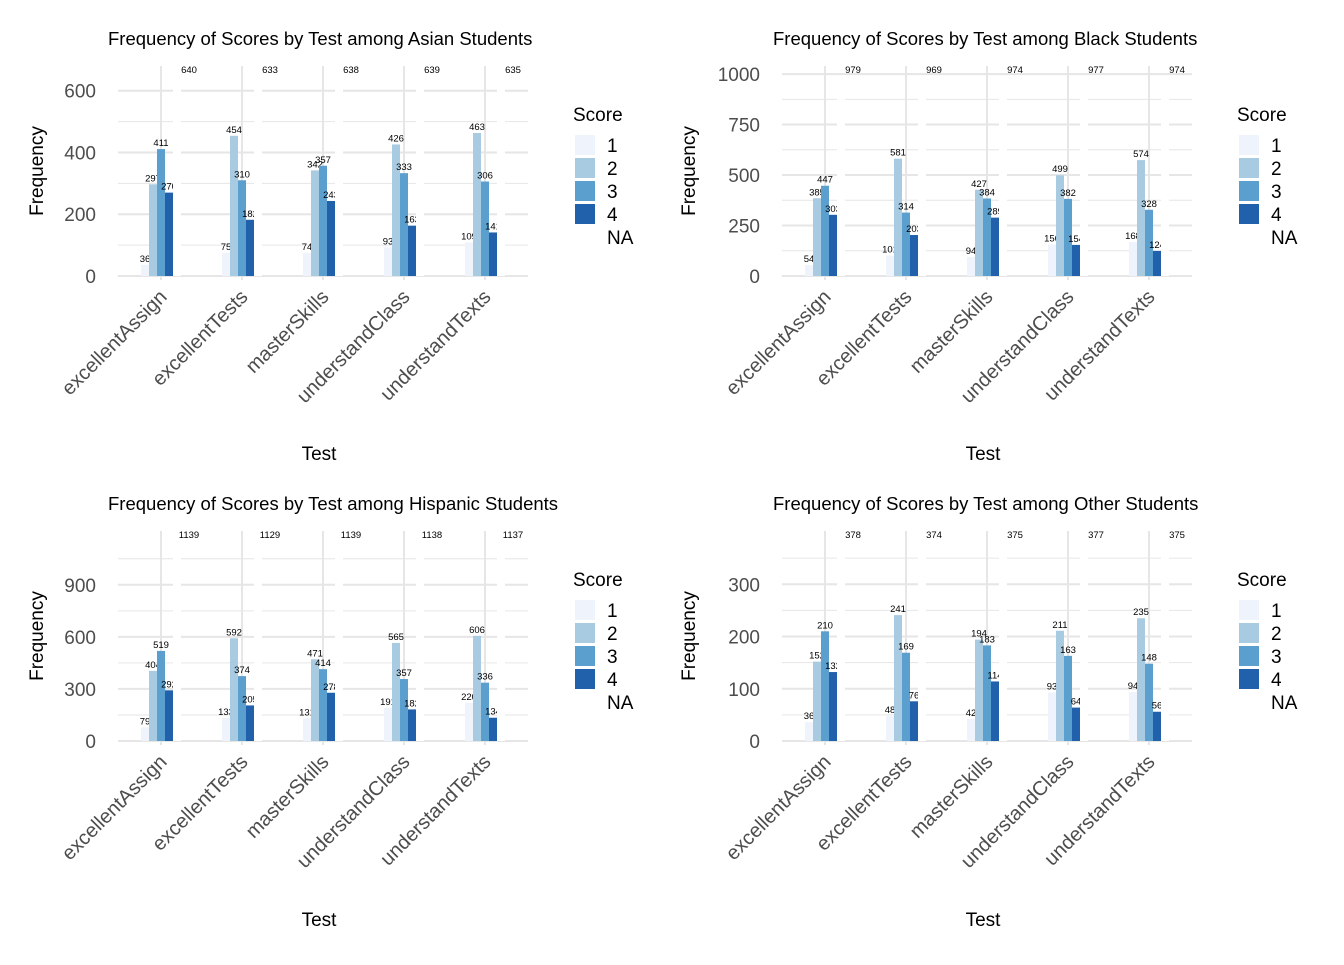 Image resolution: width=1344 pixels, height=965 pixels. I want to click on bar-value-label: 54, so click(809, 259).